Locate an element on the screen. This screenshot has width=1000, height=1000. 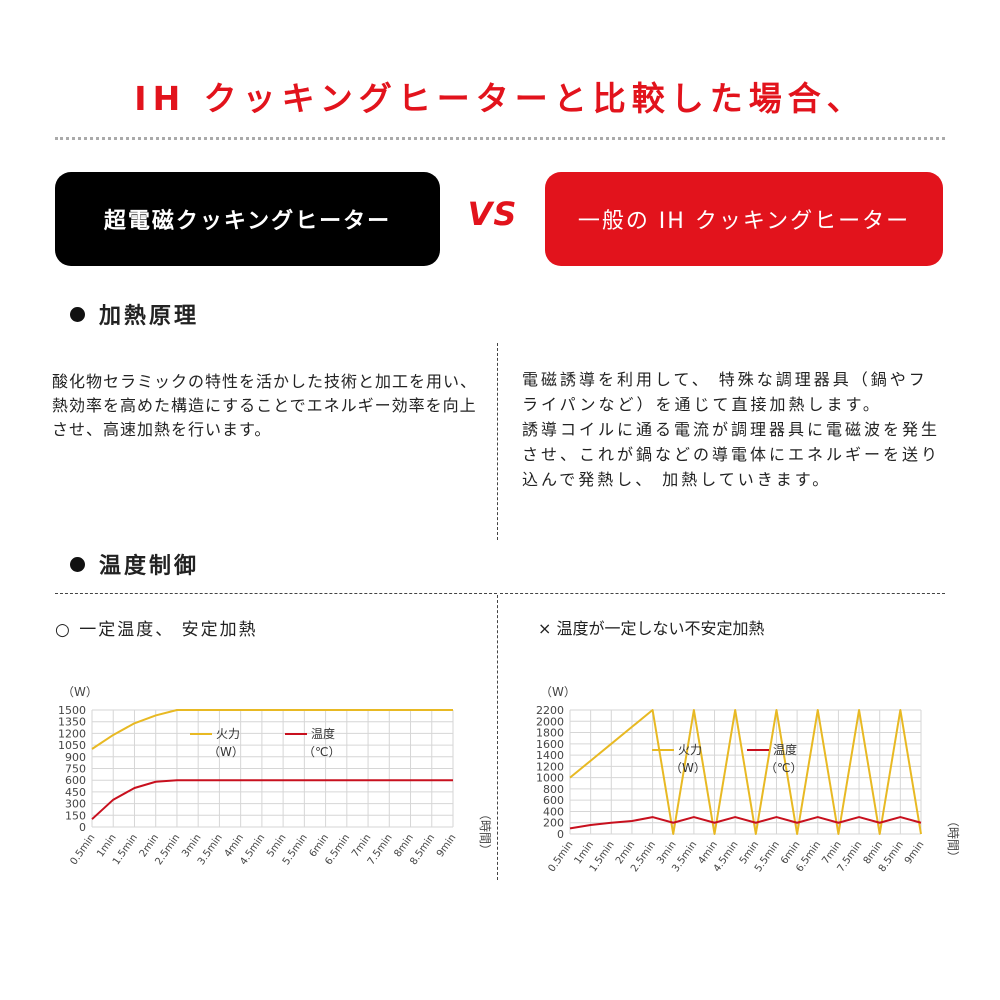
y-tick-label: 1600 is located at coordinates (550, 744).